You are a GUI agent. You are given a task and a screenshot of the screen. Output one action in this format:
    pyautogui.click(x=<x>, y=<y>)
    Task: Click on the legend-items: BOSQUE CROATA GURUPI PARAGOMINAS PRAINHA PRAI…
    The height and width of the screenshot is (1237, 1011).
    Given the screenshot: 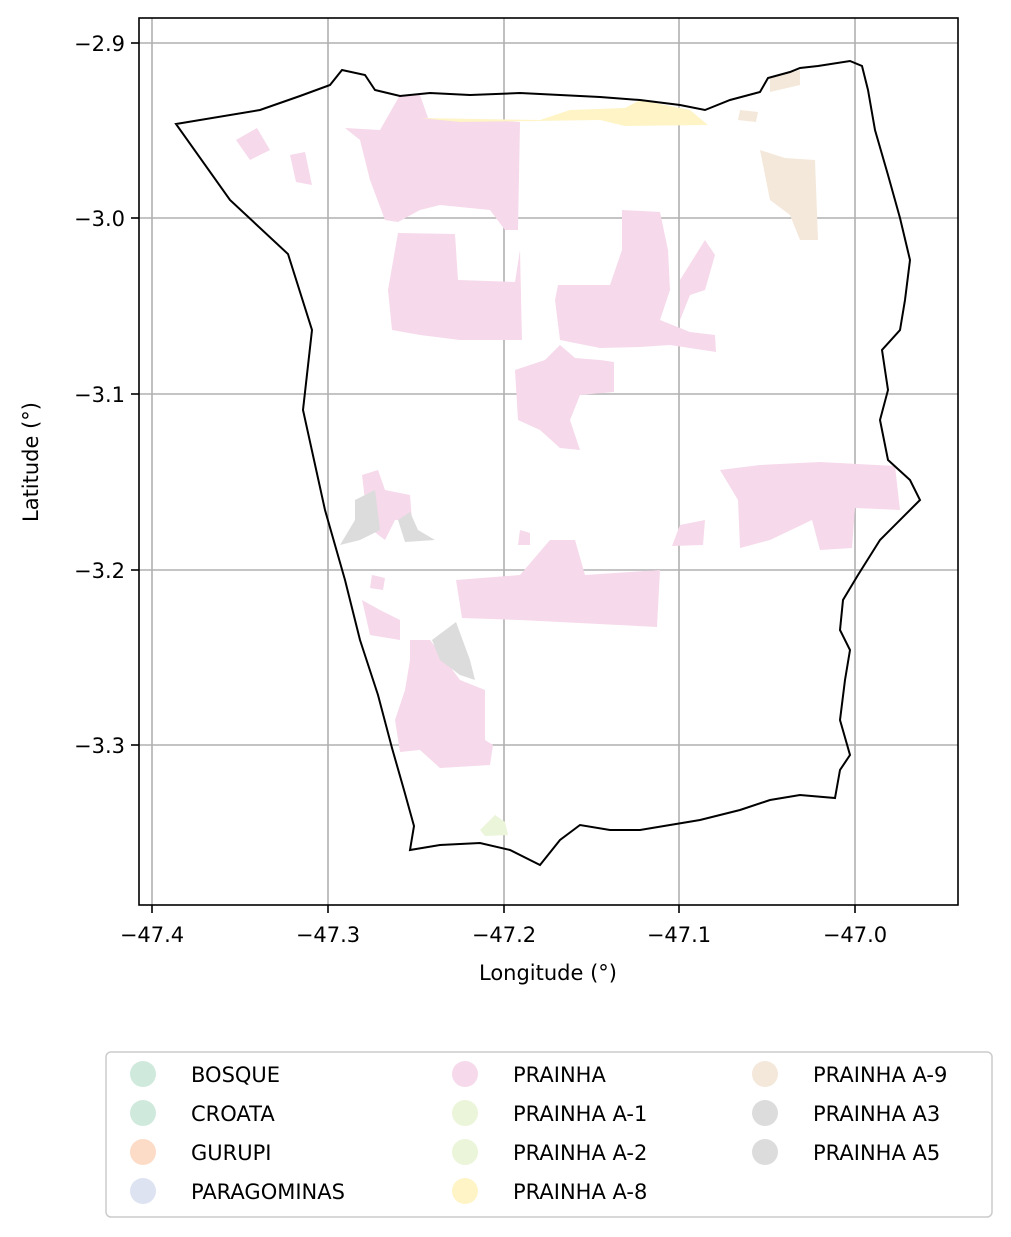 What is the action you would take?
    pyautogui.click(x=538, y=1132)
    